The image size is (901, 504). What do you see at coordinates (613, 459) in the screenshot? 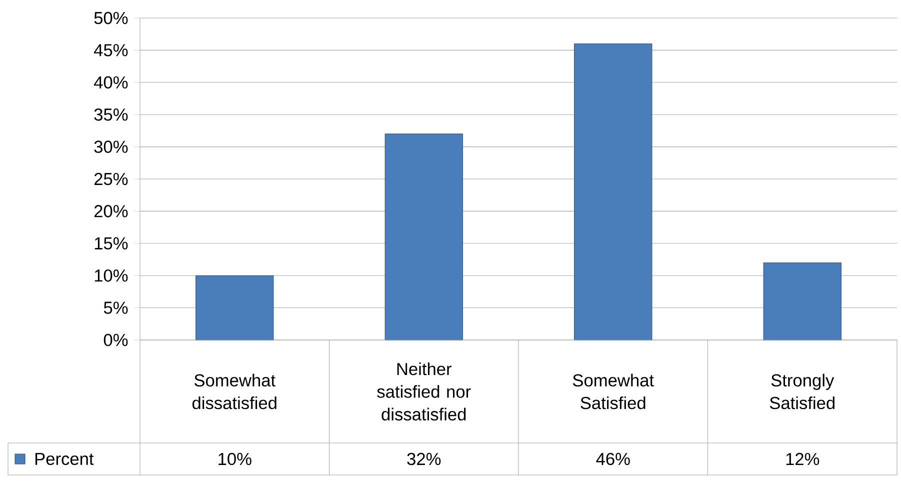
I see `data-label: 46%` at bounding box center [613, 459].